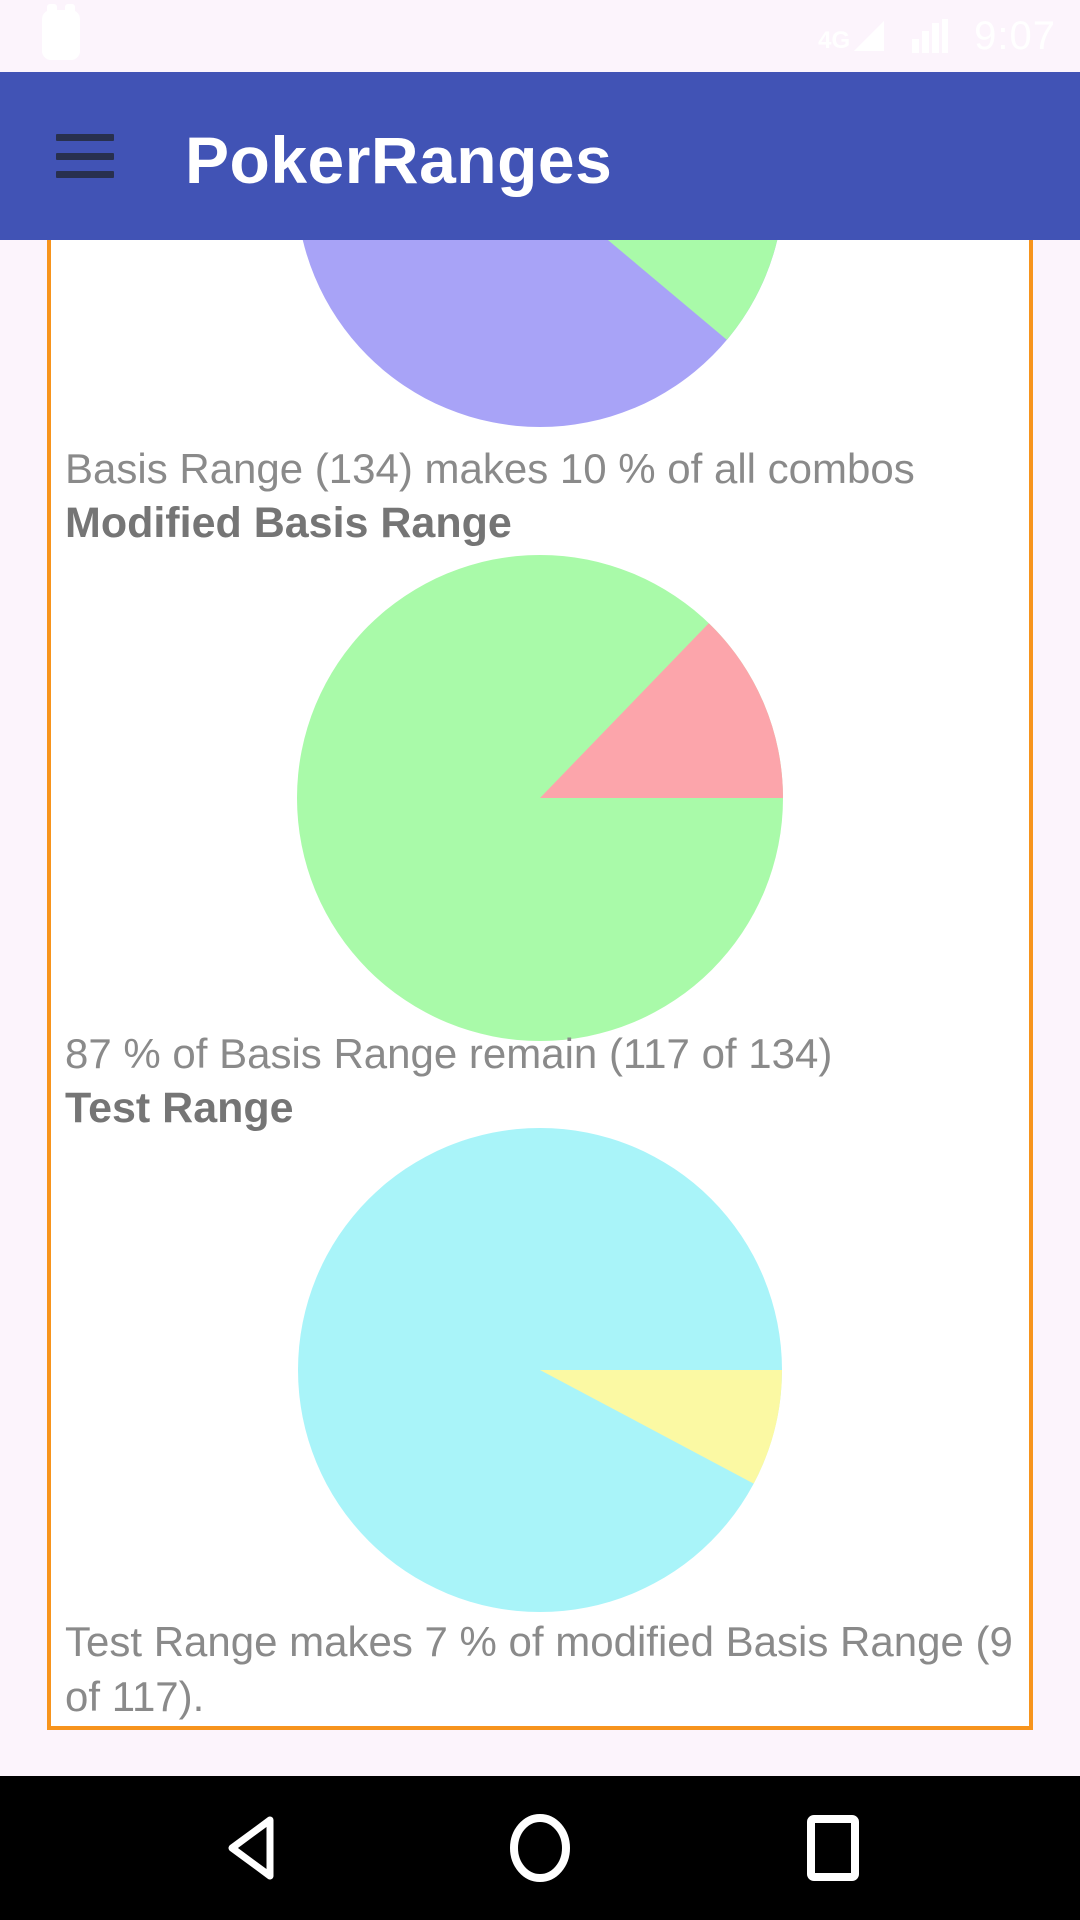 This screenshot has height=1920, width=1080. What do you see at coordinates (85, 156) in the screenshot?
I see `menu-icon` at bounding box center [85, 156].